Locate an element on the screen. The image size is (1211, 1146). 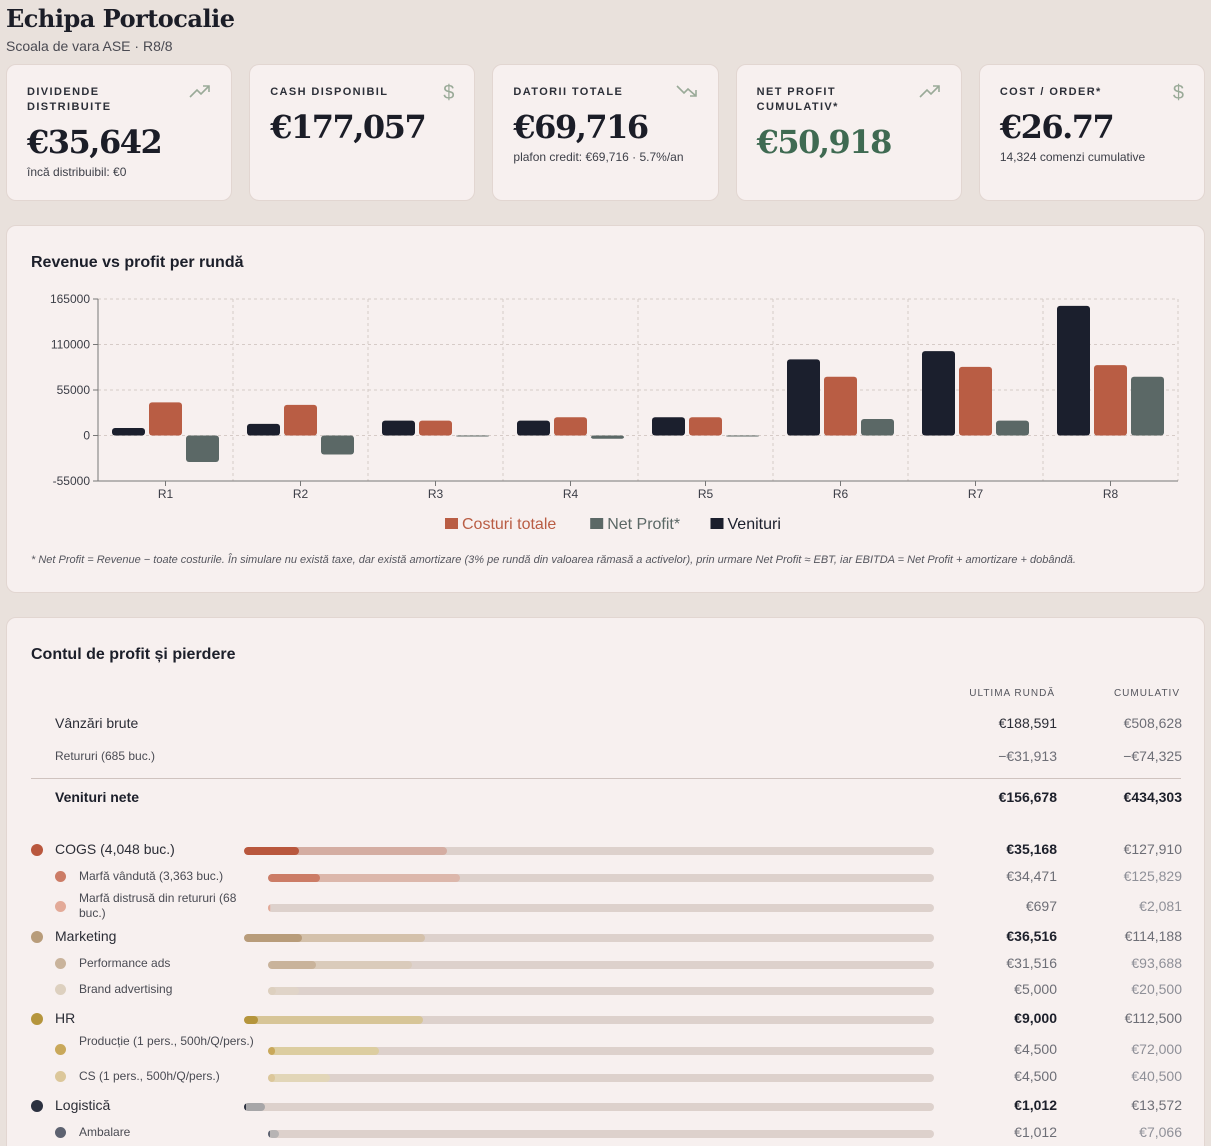
cost-category-row: COGS (4,048 buc.) €35,168 €127,910 is located at coordinates (606, 849).